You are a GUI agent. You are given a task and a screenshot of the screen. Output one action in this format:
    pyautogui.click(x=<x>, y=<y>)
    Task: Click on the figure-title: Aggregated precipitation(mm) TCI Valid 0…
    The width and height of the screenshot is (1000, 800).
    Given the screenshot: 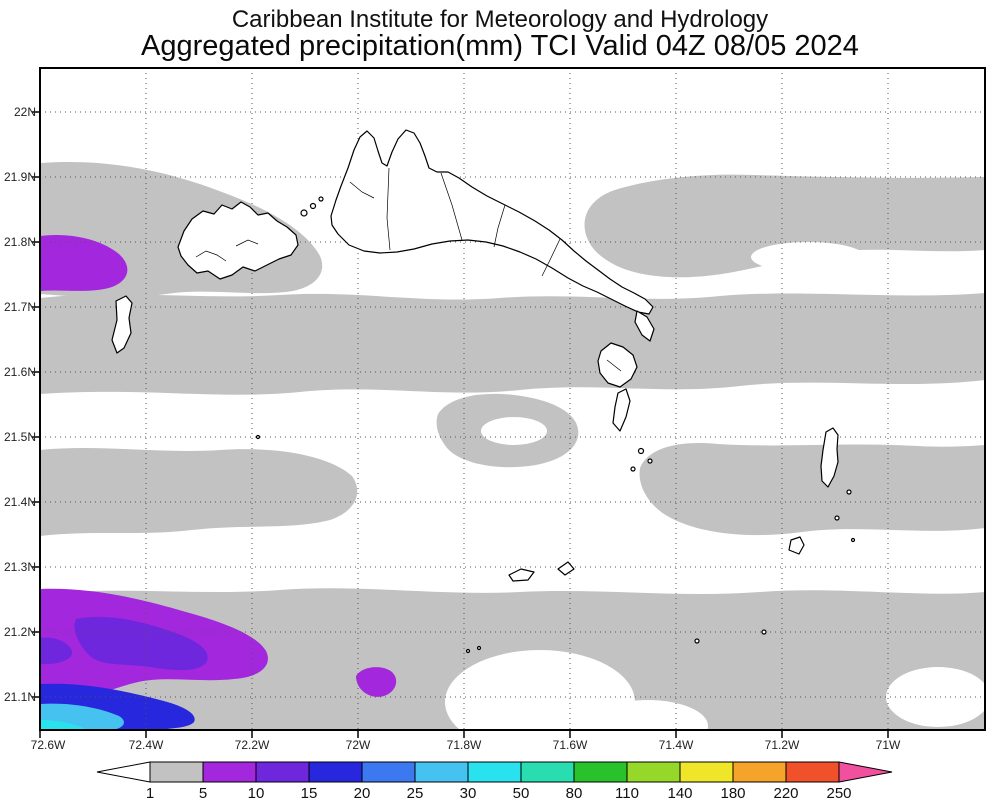 What is the action you would take?
    pyautogui.click(x=500, y=46)
    